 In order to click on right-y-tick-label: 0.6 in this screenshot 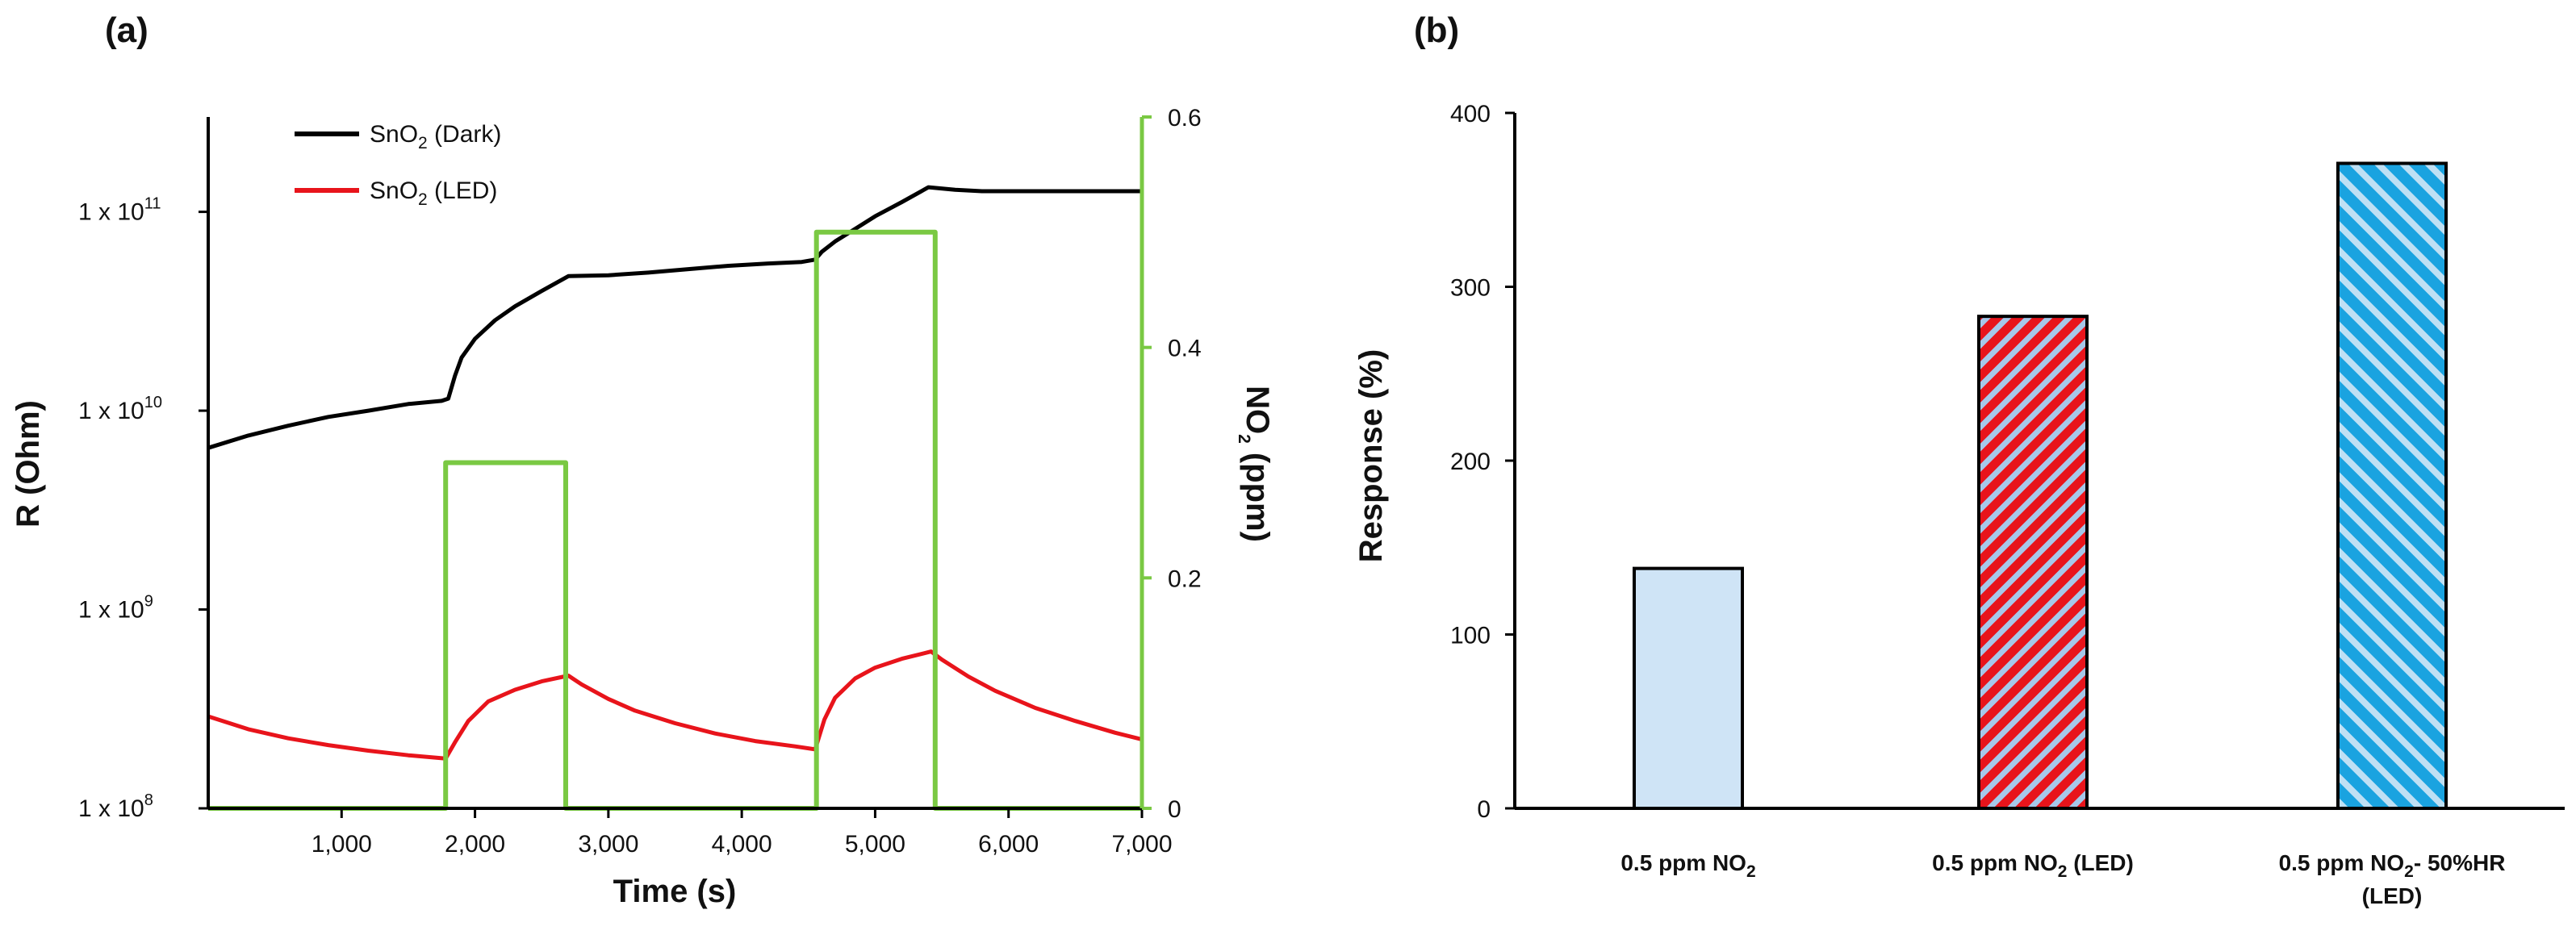, I will do `click(1185, 118)`.